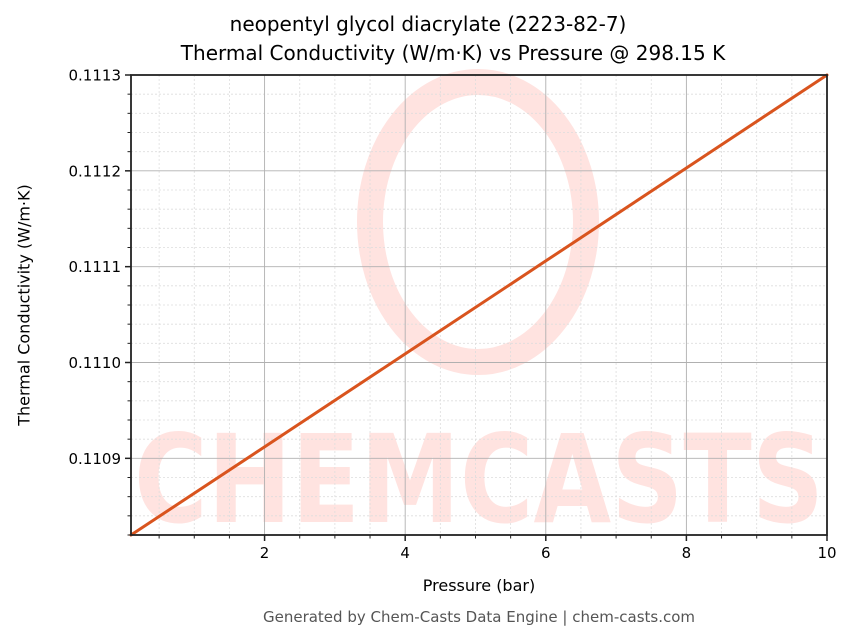 This screenshot has width=856, height=644. I want to click on y-axis-label: Thermal Conductivity (W/m·K), so click(24, 305).